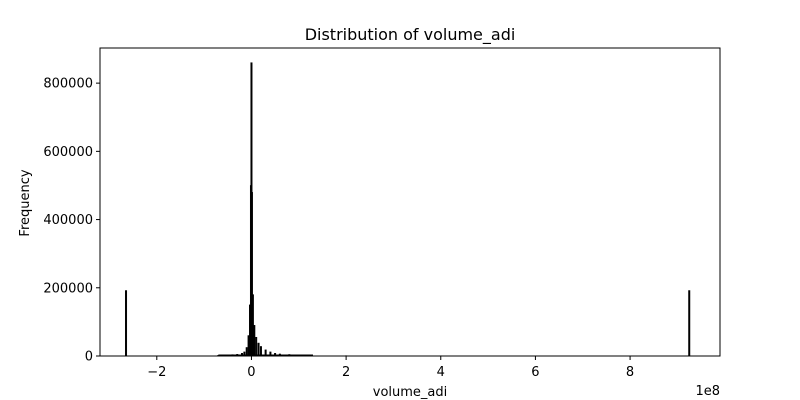  What do you see at coordinates (630, 372) in the screenshot?
I see `x-tick-label-5: 8` at bounding box center [630, 372].